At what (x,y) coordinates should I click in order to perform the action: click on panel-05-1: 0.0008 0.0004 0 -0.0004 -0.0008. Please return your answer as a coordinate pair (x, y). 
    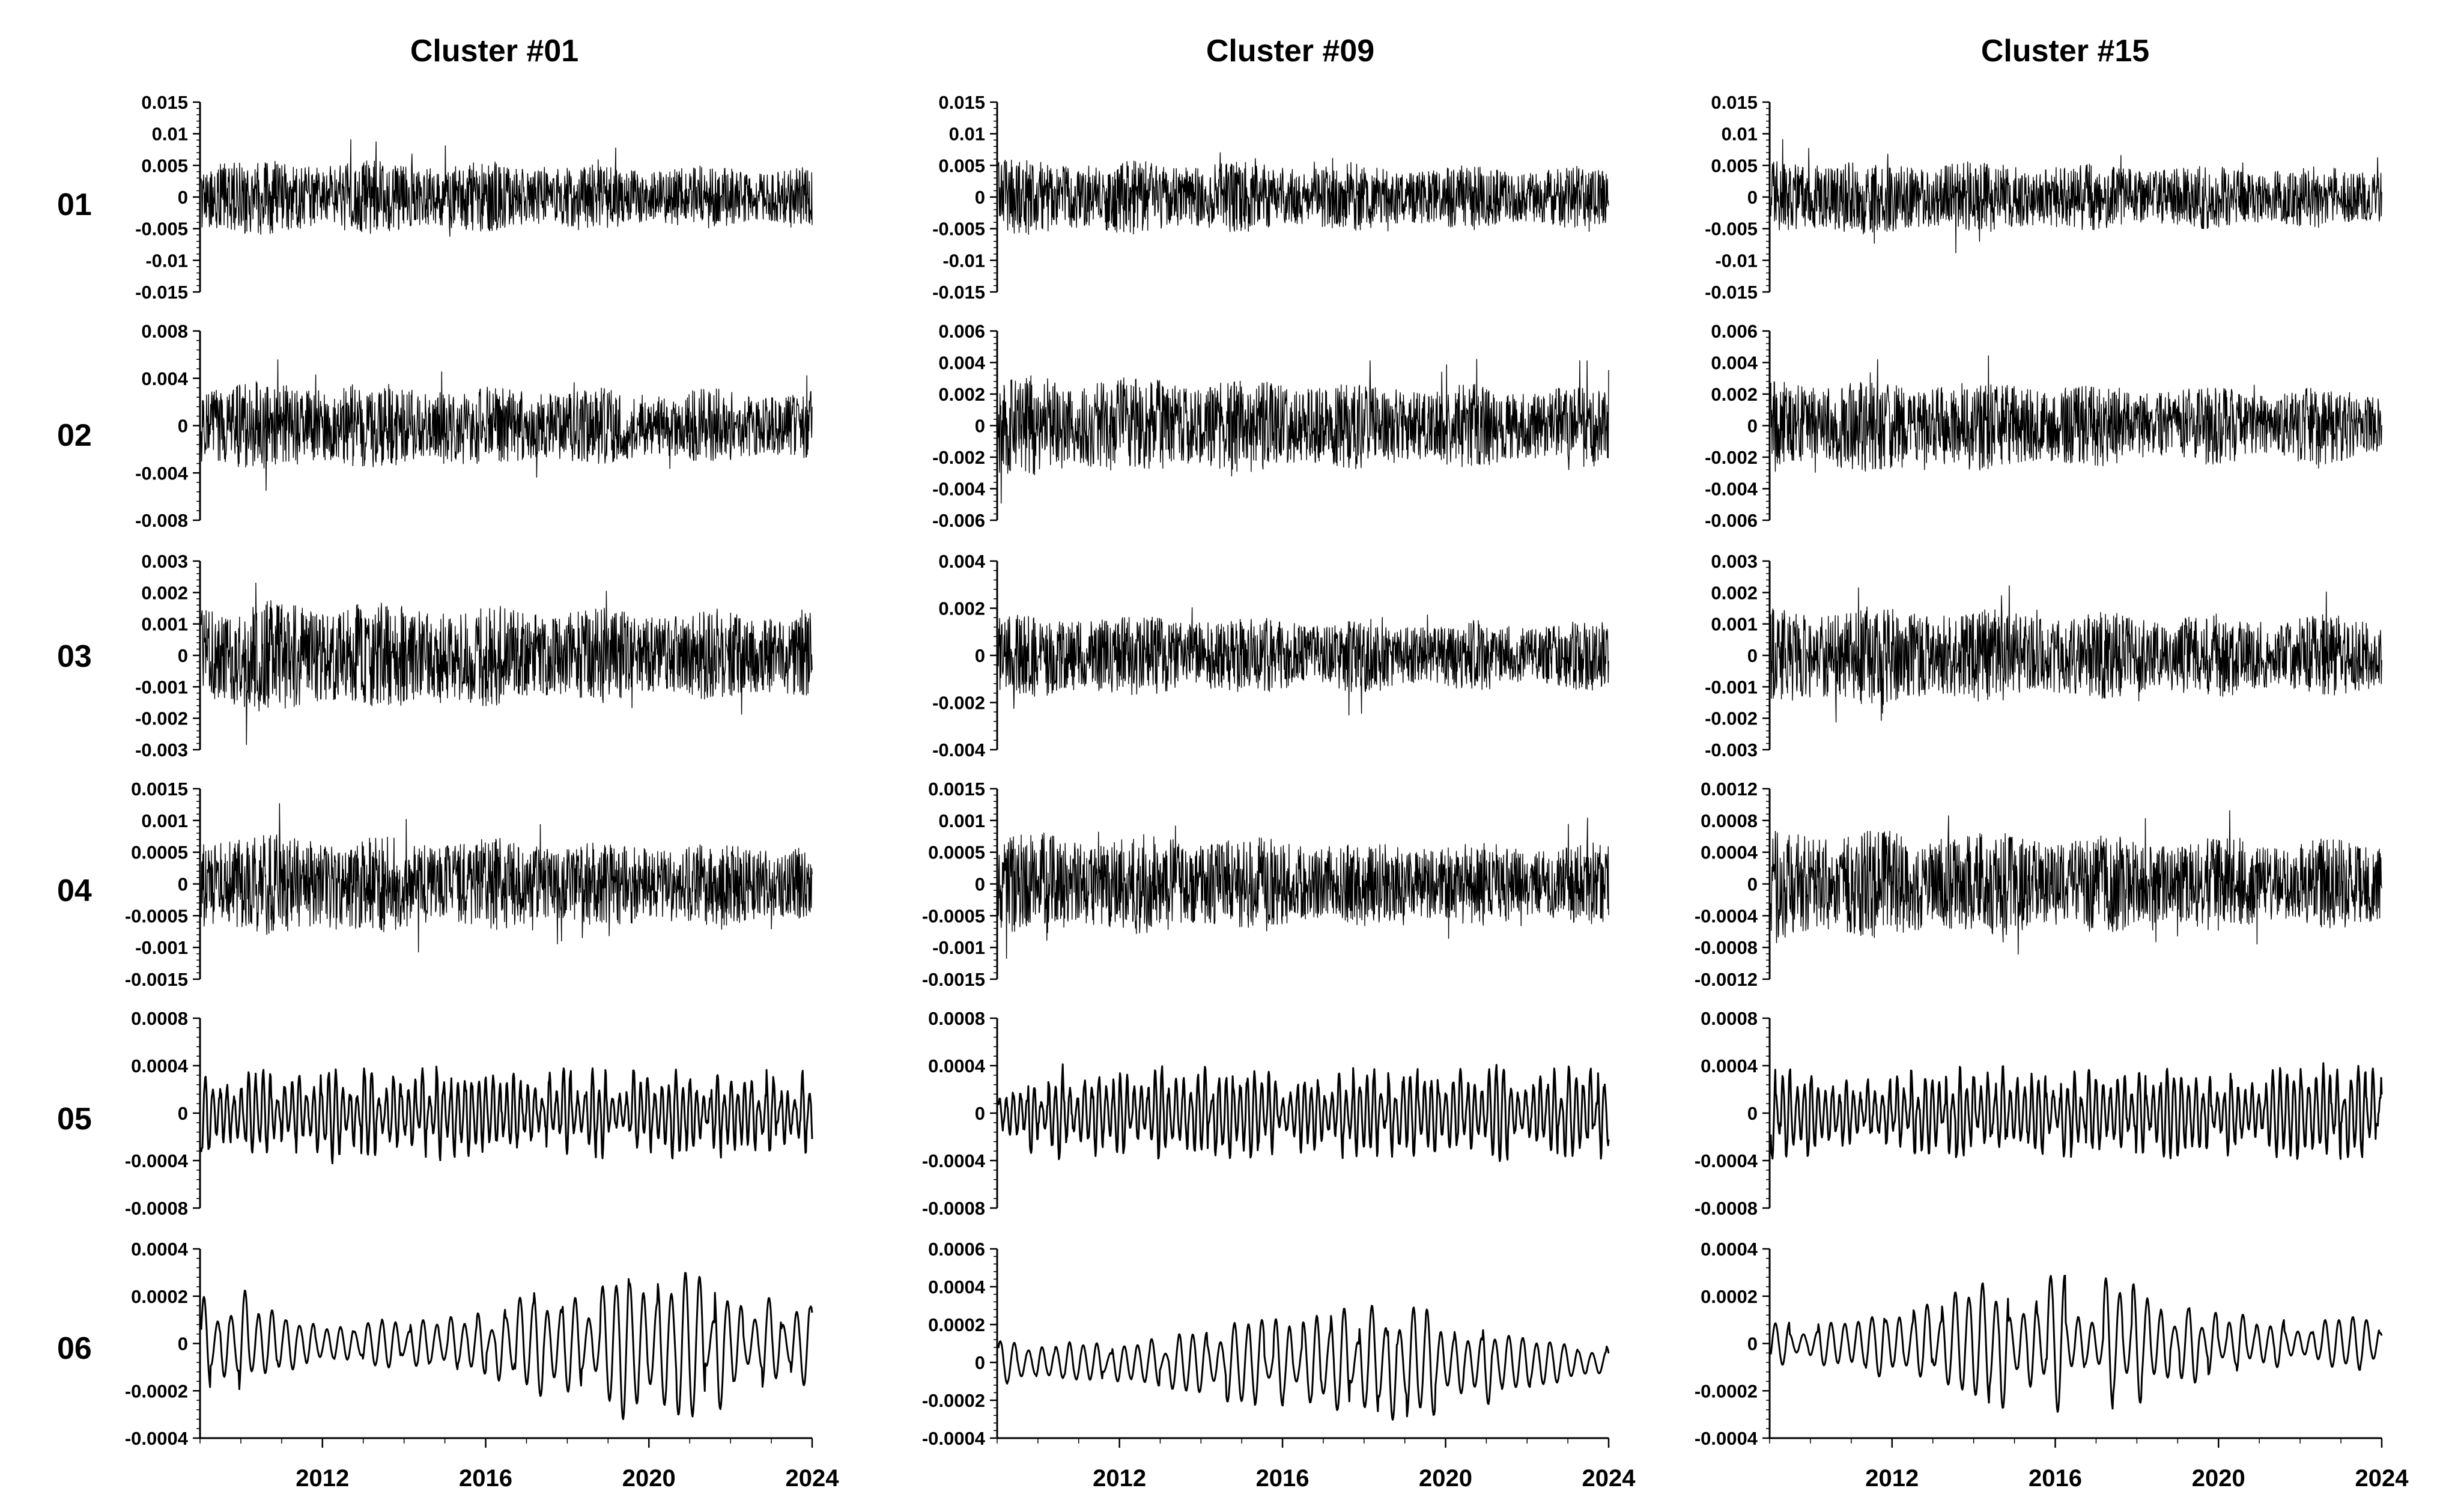
    Looking at the image, I should click on (469, 1113).